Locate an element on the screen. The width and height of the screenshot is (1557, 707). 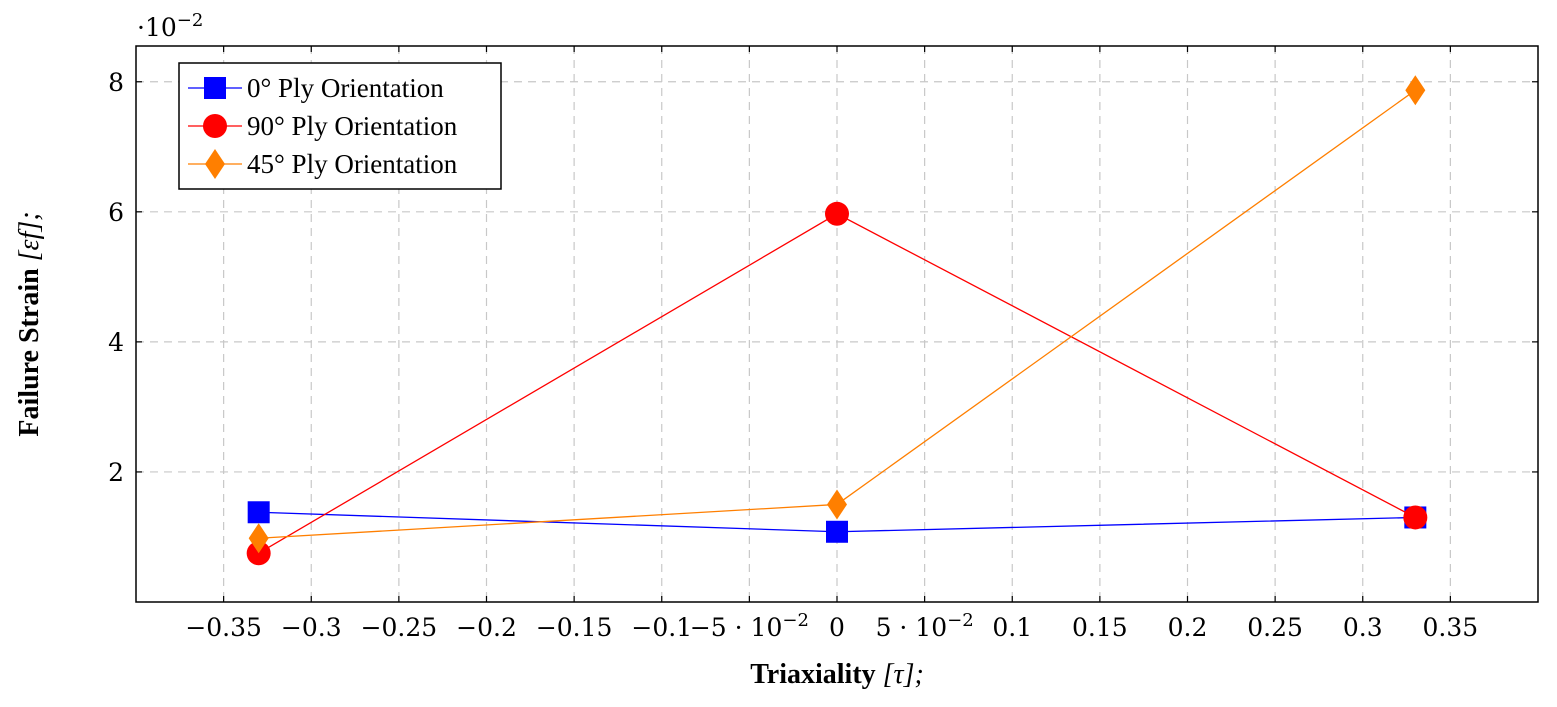
y-tick-label: 6 is located at coordinates (116, 212).